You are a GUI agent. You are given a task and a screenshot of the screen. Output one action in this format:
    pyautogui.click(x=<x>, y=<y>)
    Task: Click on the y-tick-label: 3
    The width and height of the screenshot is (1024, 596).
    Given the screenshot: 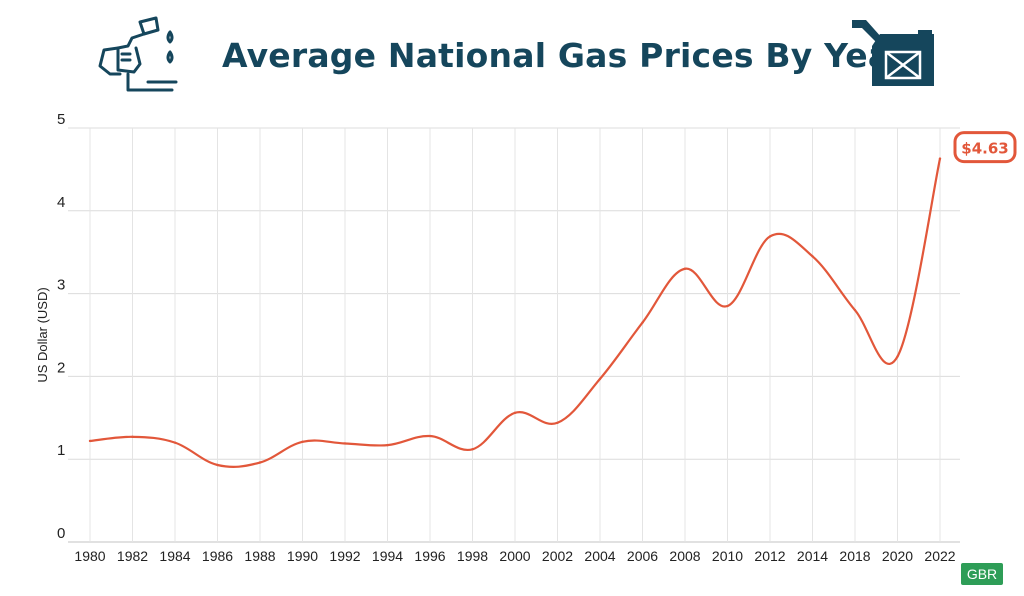 What is the action you would take?
    pyautogui.click(x=61, y=285)
    